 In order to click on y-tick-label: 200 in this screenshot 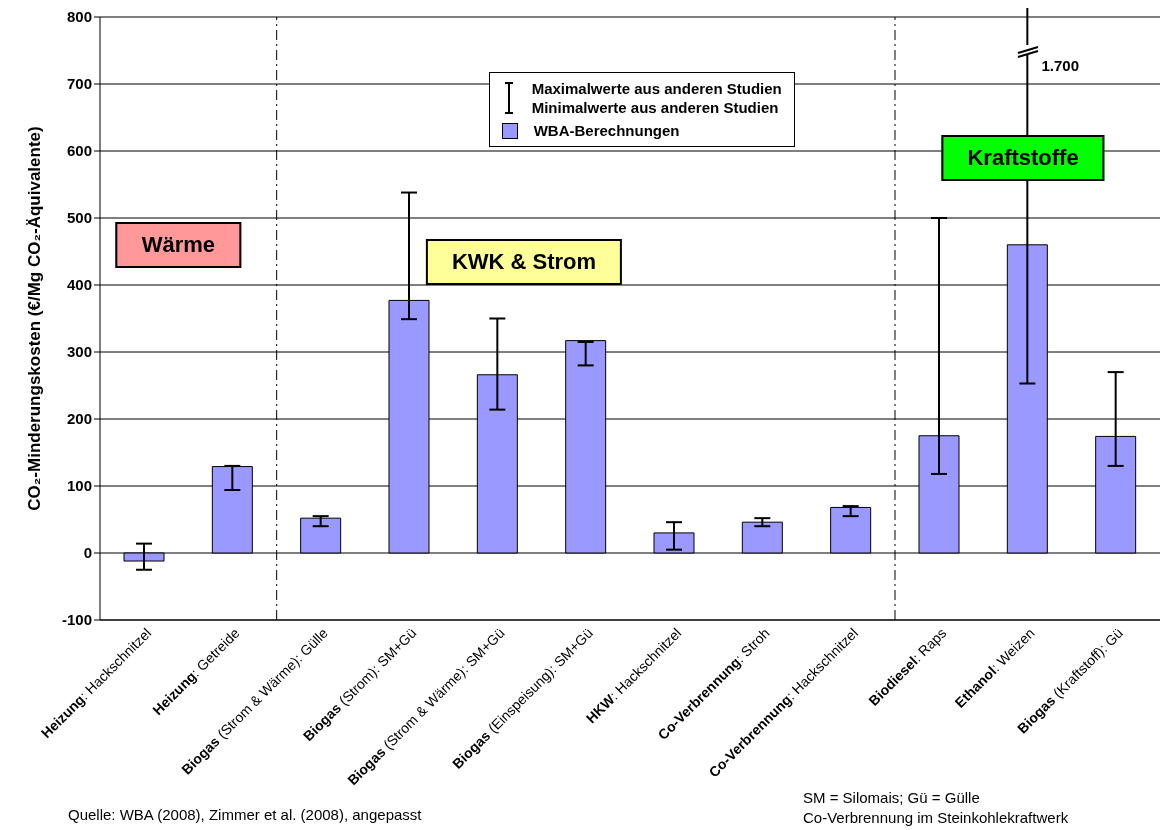, I will do `click(79, 419)`.